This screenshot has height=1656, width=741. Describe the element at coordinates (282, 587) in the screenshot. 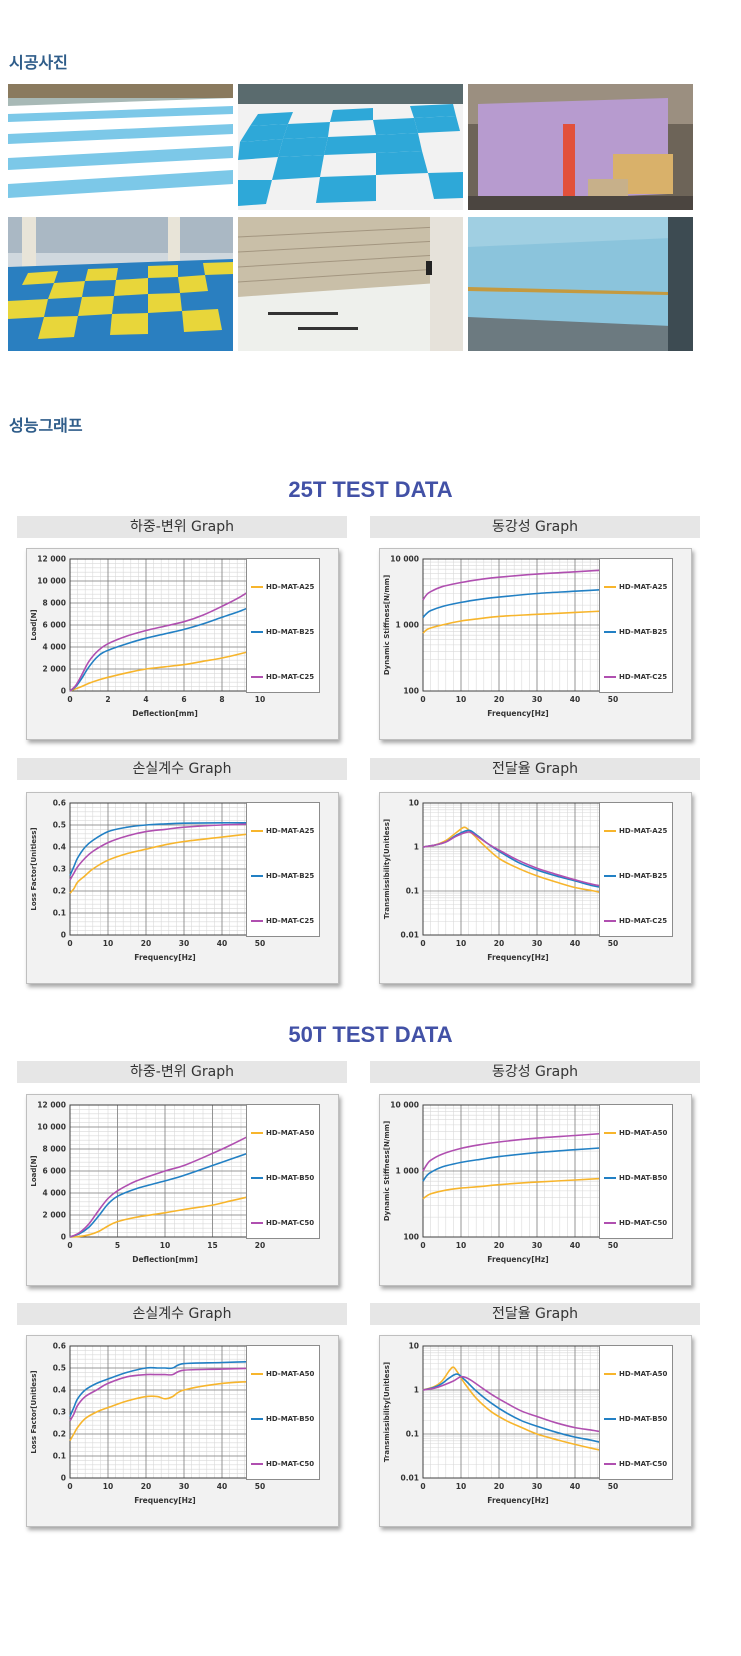

I see `legend-item: HD-MAT-A25` at that location.